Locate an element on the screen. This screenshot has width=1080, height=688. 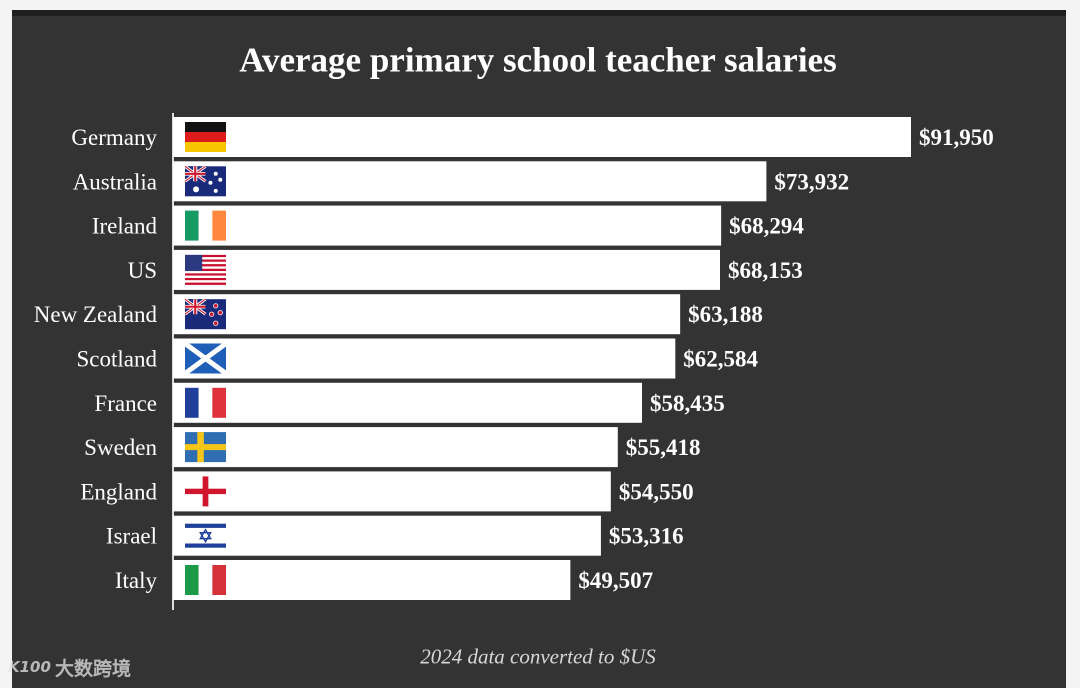
bar-australia is located at coordinates (470, 181).